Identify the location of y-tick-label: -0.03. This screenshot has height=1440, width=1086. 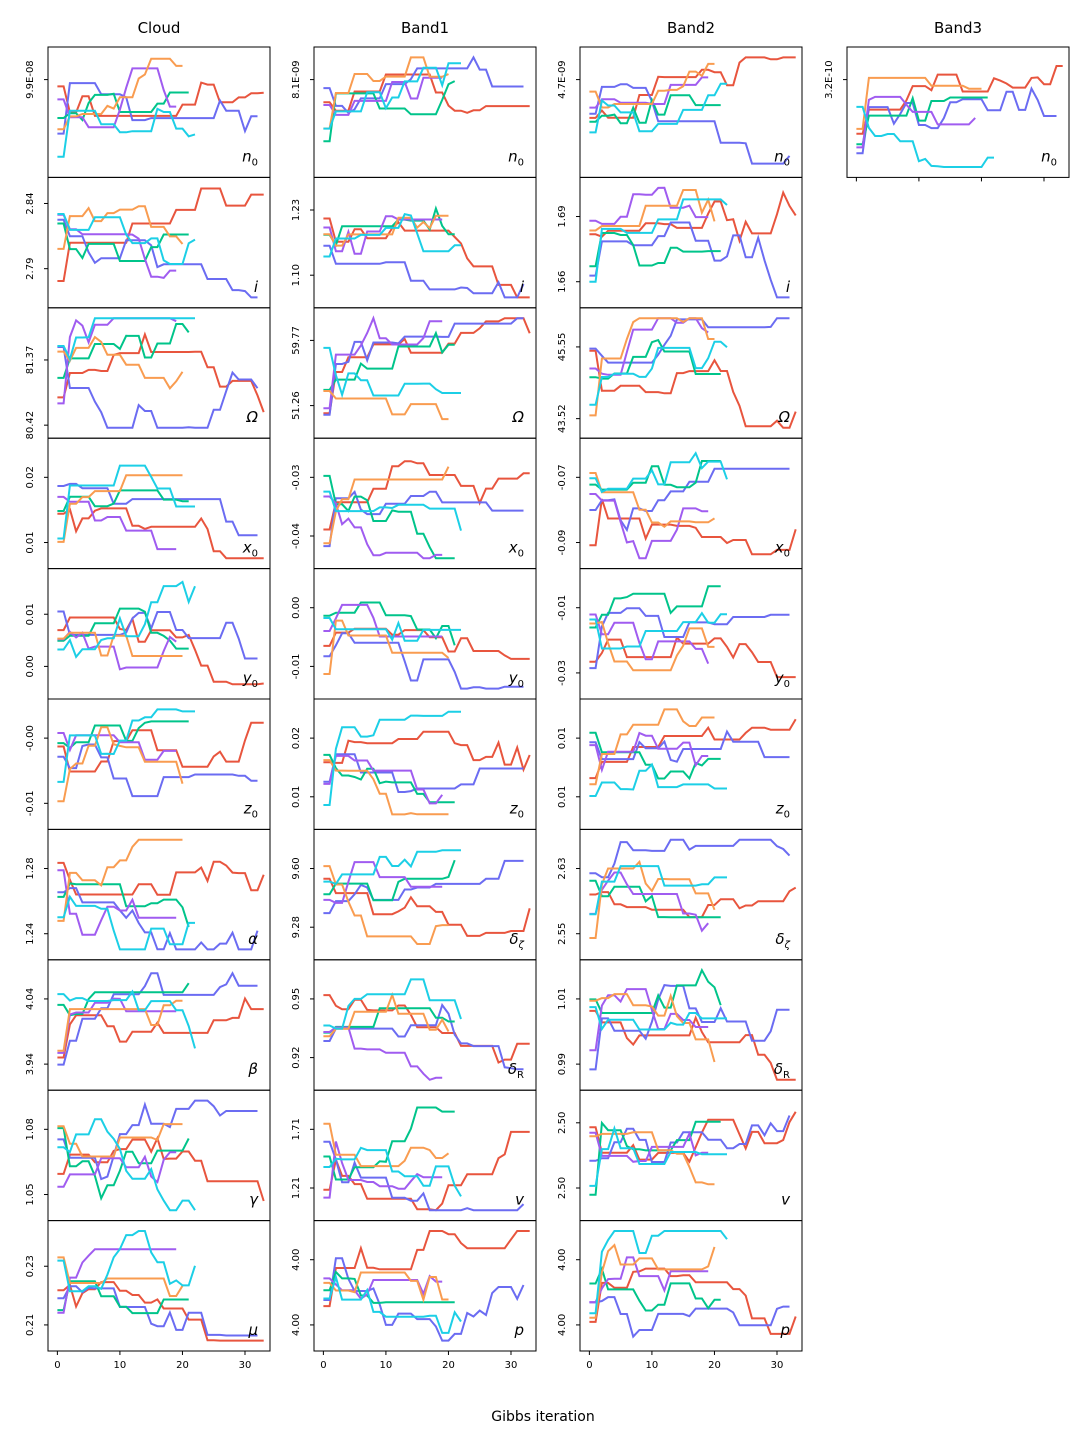
(562, 673).